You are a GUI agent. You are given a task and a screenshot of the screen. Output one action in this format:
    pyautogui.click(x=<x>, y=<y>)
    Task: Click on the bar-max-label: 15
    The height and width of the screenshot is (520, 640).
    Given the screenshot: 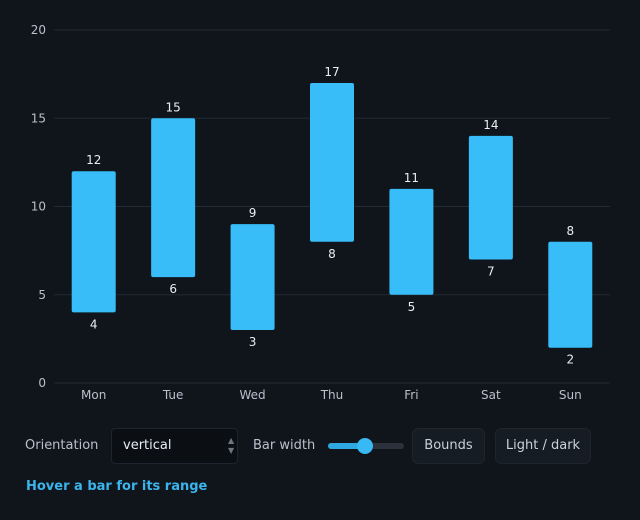 What is the action you would take?
    pyautogui.click(x=173, y=107)
    